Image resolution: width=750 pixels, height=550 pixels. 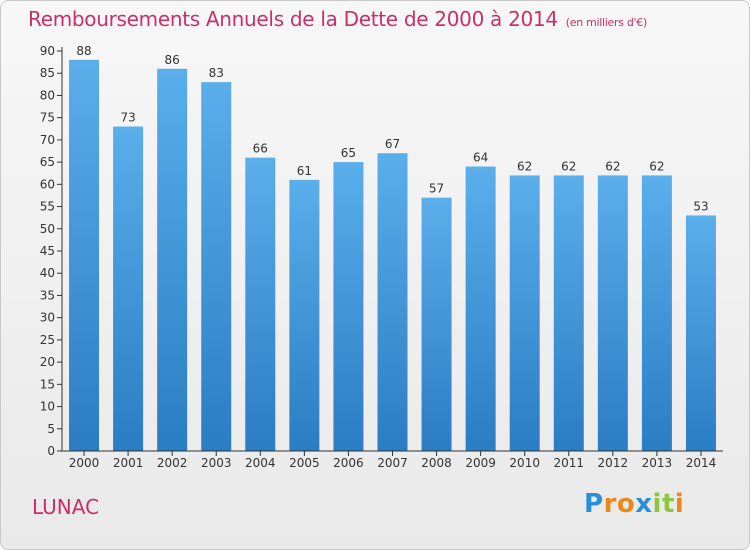 What do you see at coordinates (656, 313) in the screenshot?
I see `bar-2013` at bounding box center [656, 313].